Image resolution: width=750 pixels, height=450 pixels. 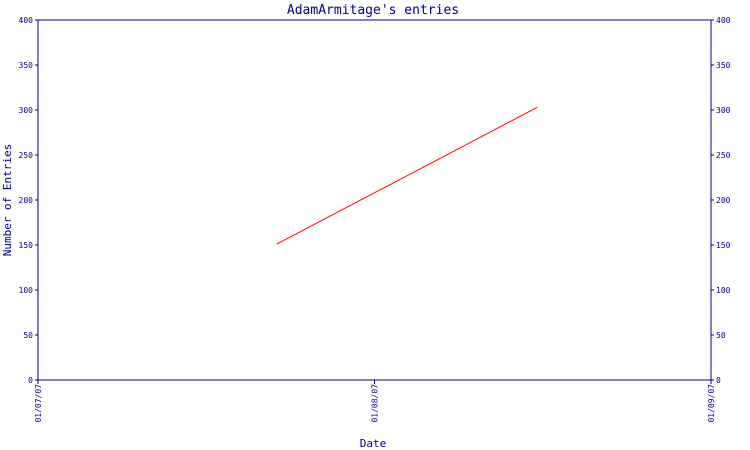 I want to click on y-tick-label-right: 400, so click(x=723, y=20).